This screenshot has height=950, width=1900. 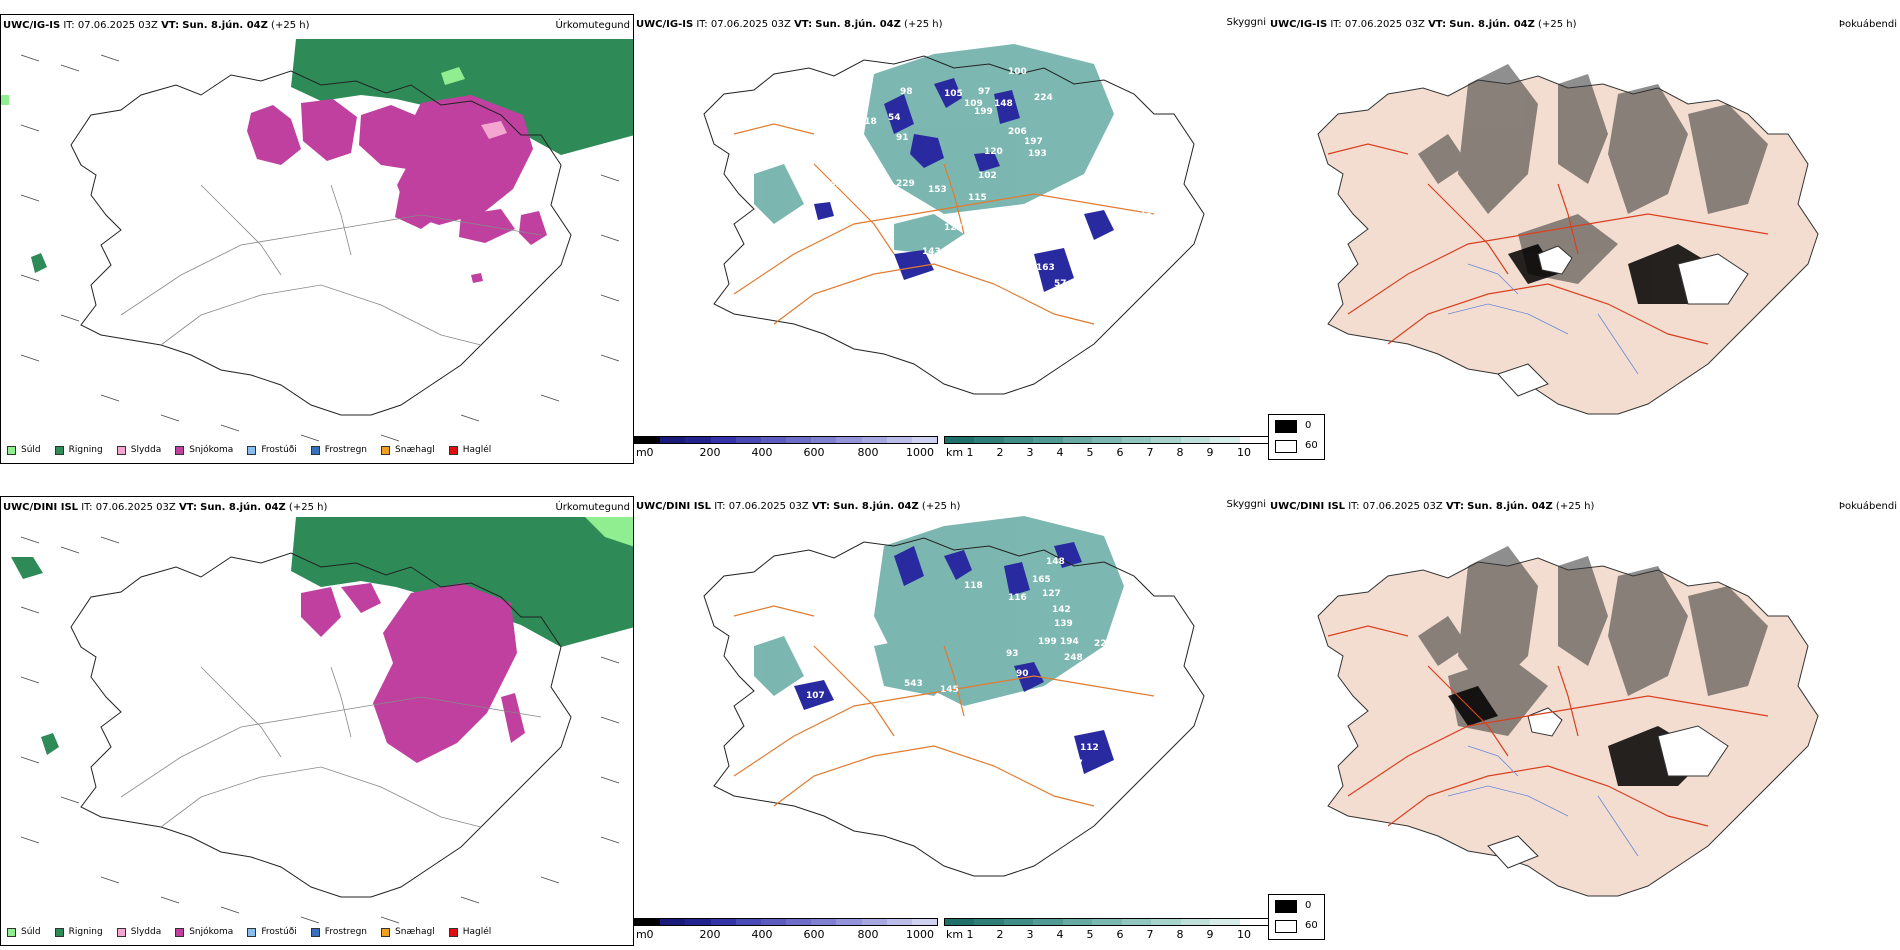 What do you see at coordinates (987, 176) in the screenshot?
I see `marker-label: 102` at bounding box center [987, 176].